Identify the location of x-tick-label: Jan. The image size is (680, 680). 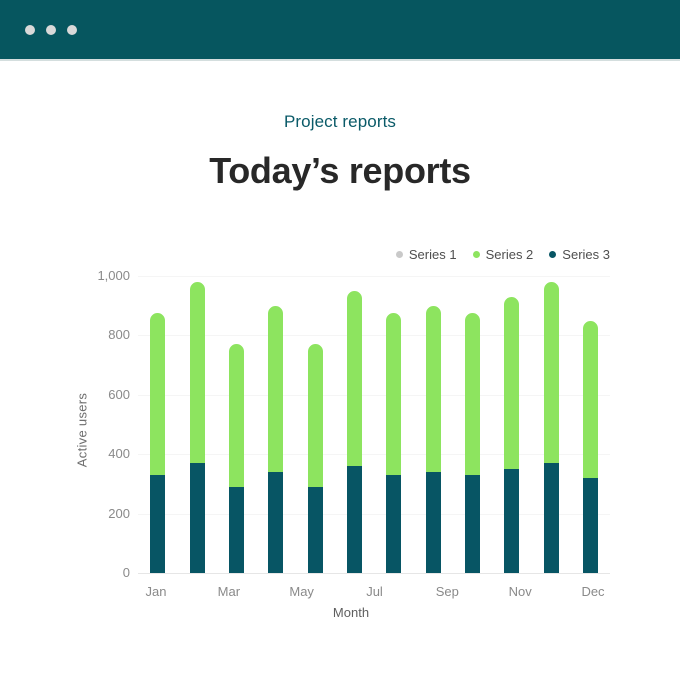
(156, 591).